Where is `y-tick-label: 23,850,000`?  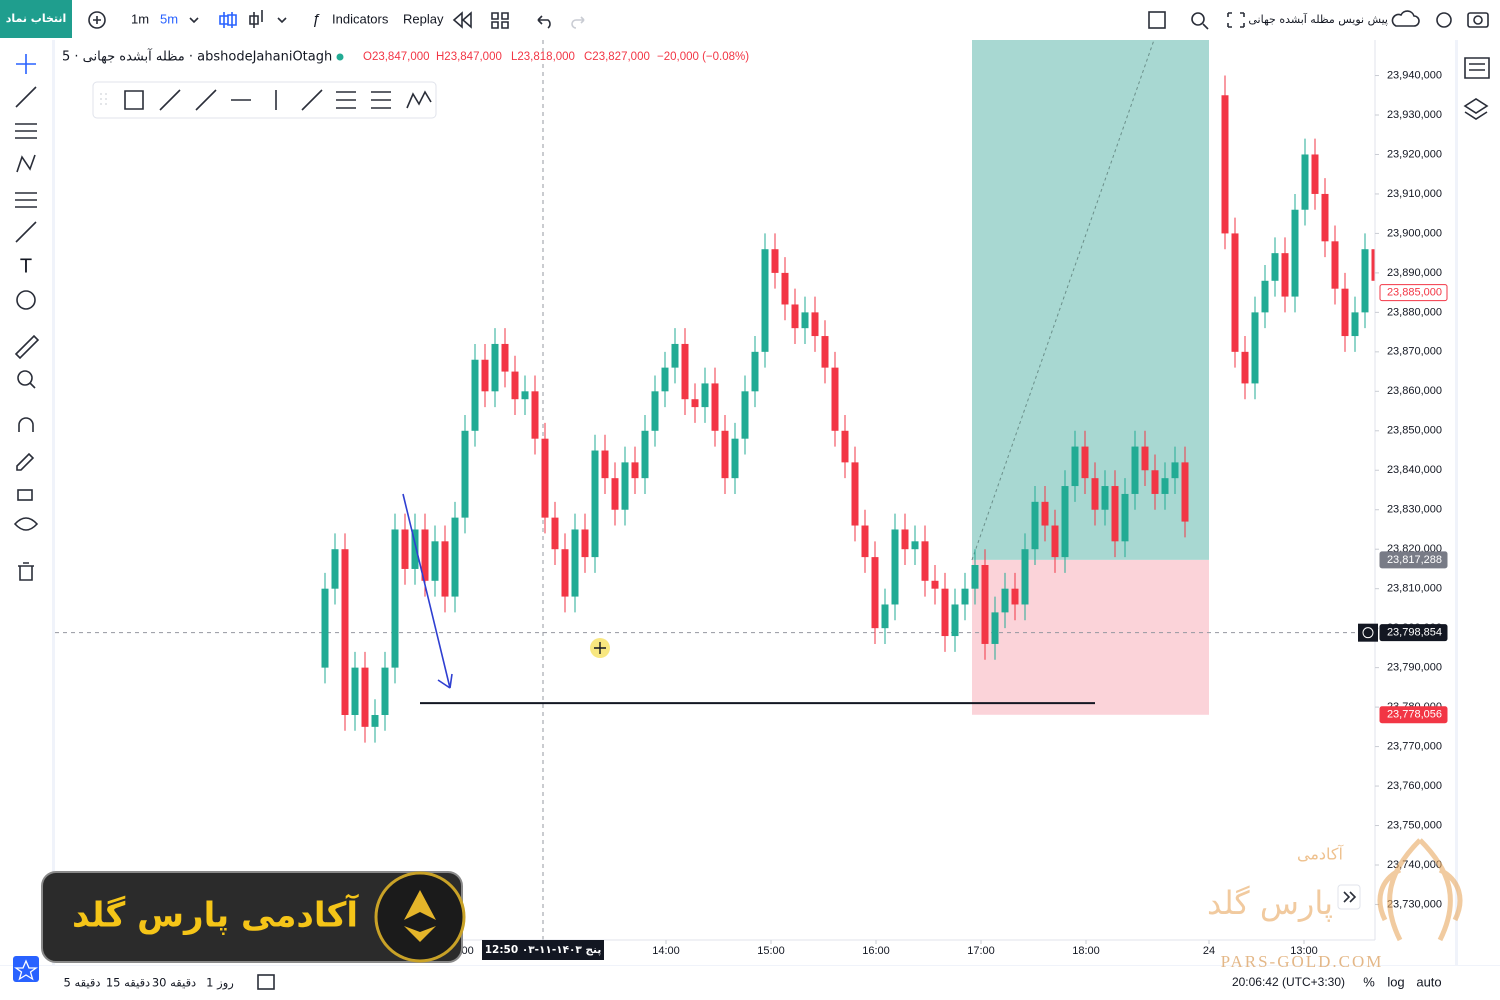 y-tick-label: 23,850,000 is located at coordinates (1414, 431).